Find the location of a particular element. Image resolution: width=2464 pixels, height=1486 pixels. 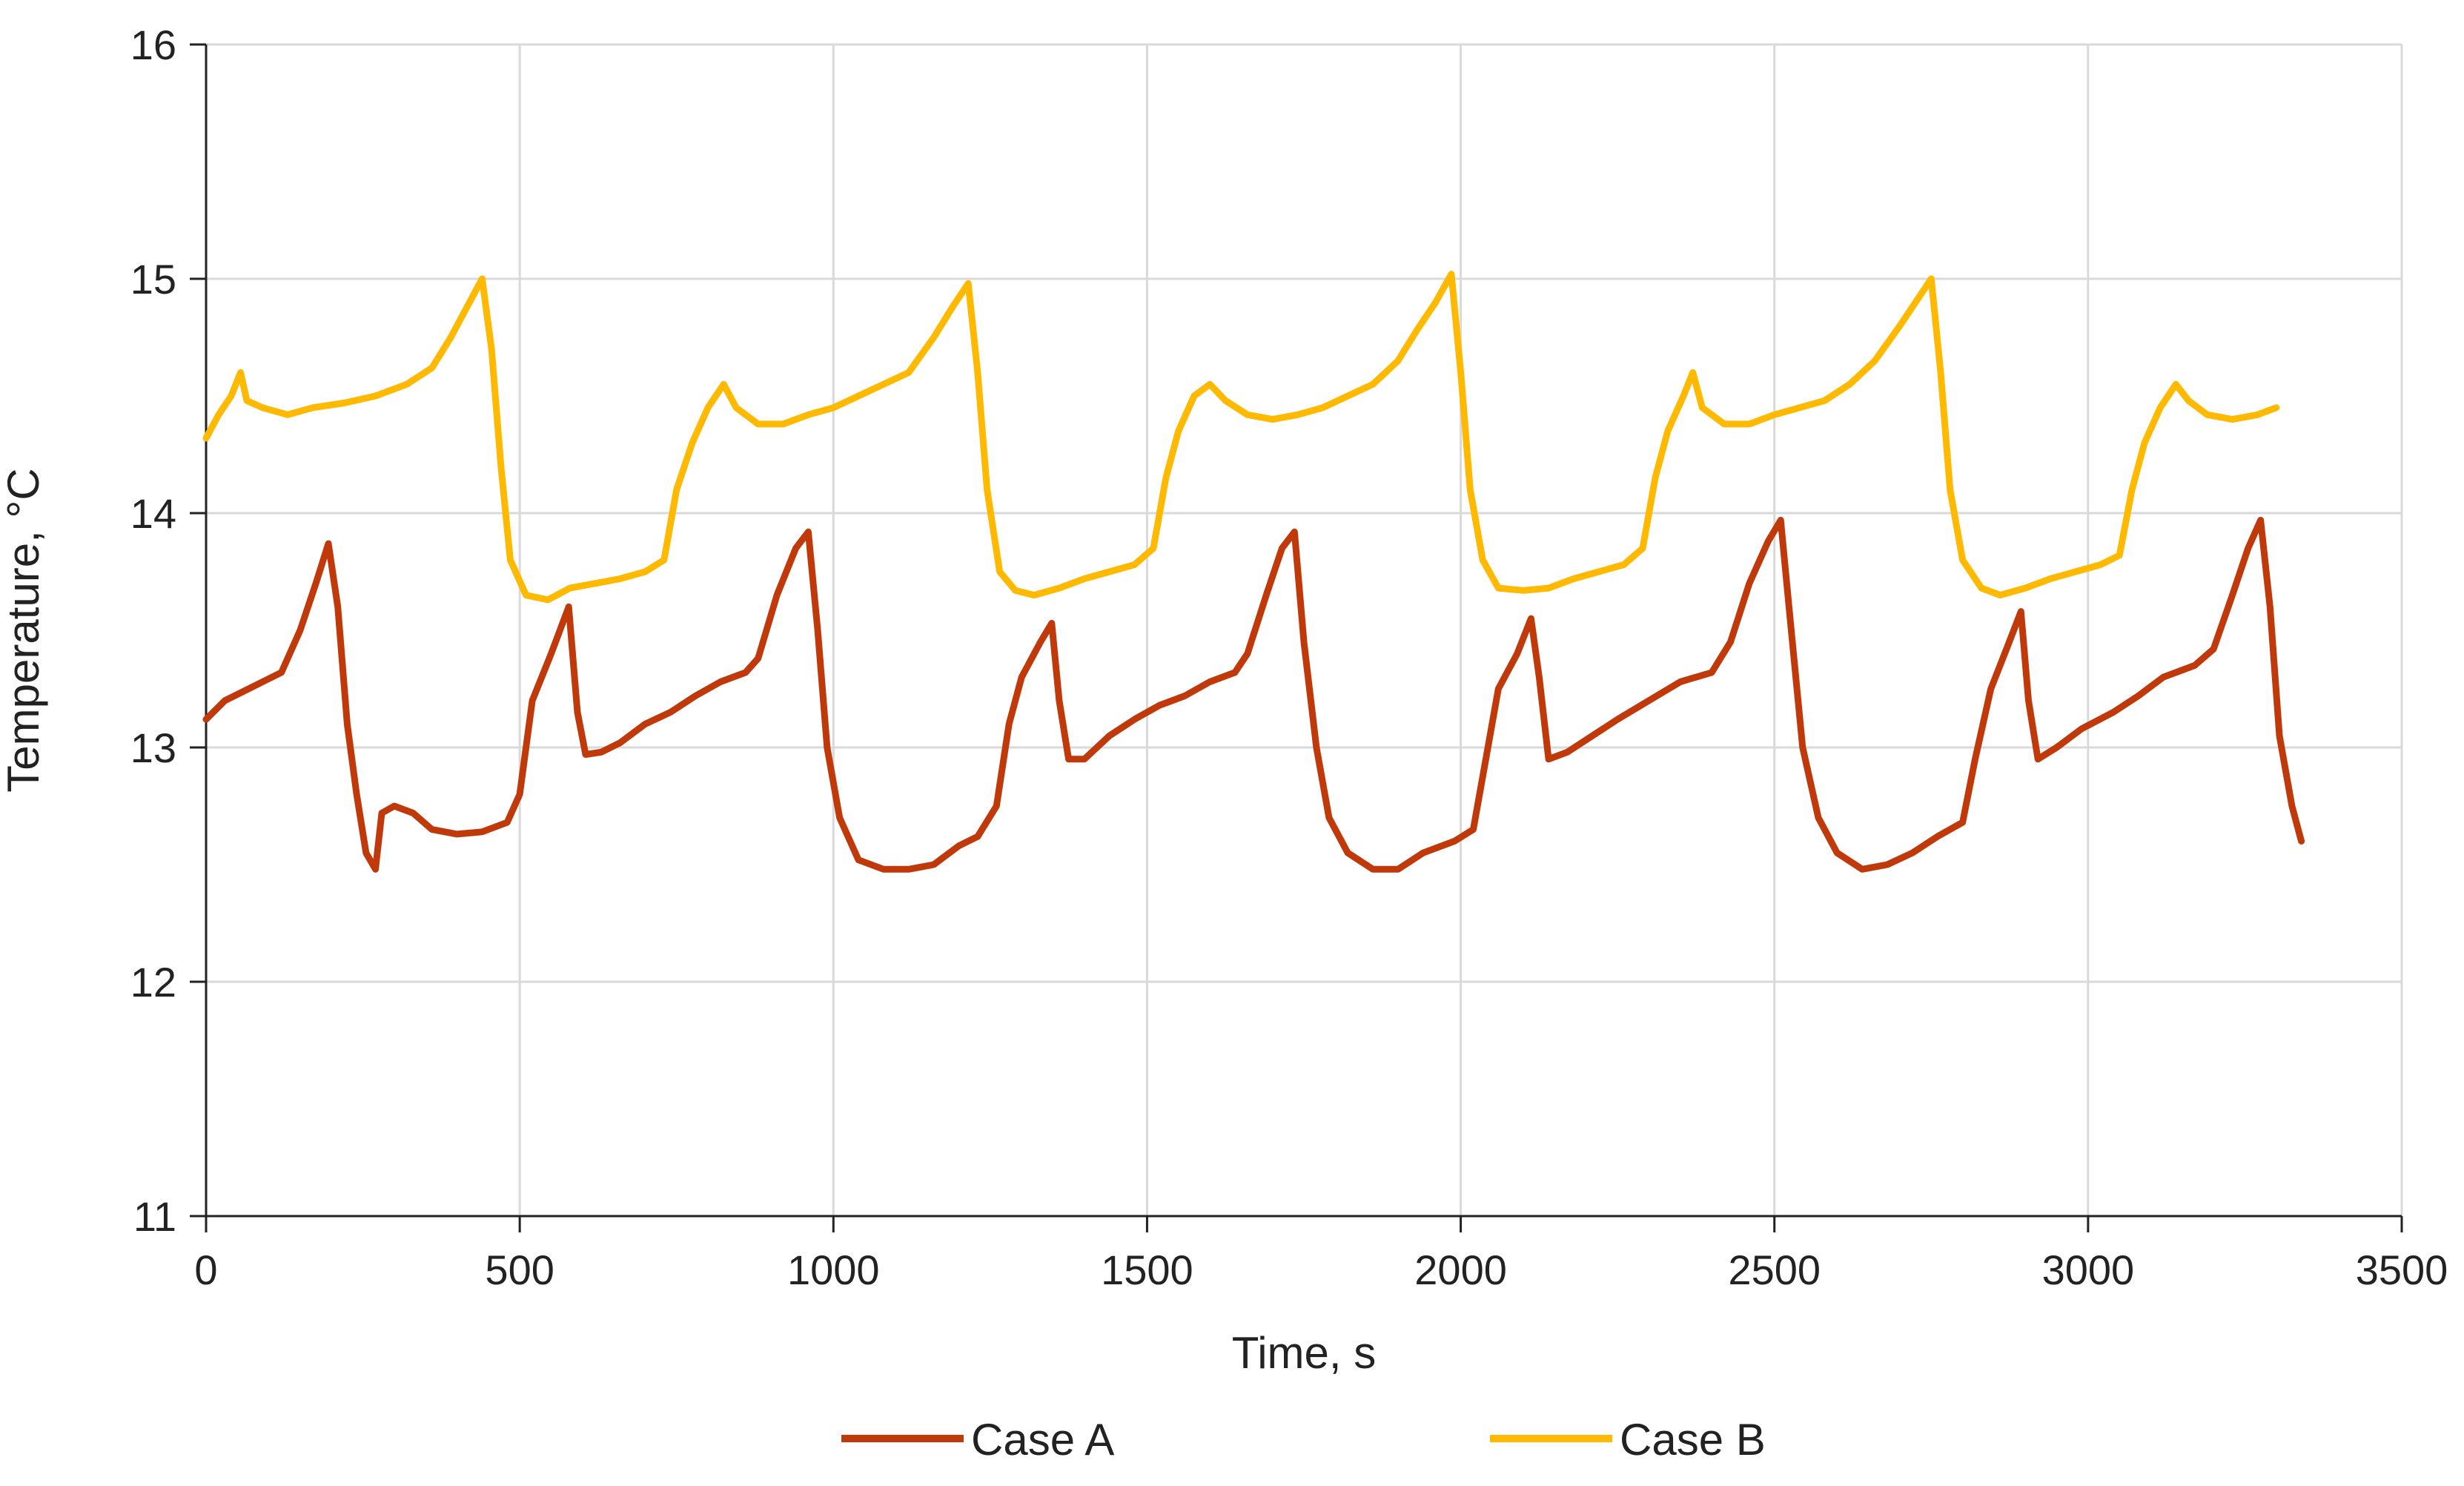

x-tick-label: 3000 is located at coordinates (2088, 1269).